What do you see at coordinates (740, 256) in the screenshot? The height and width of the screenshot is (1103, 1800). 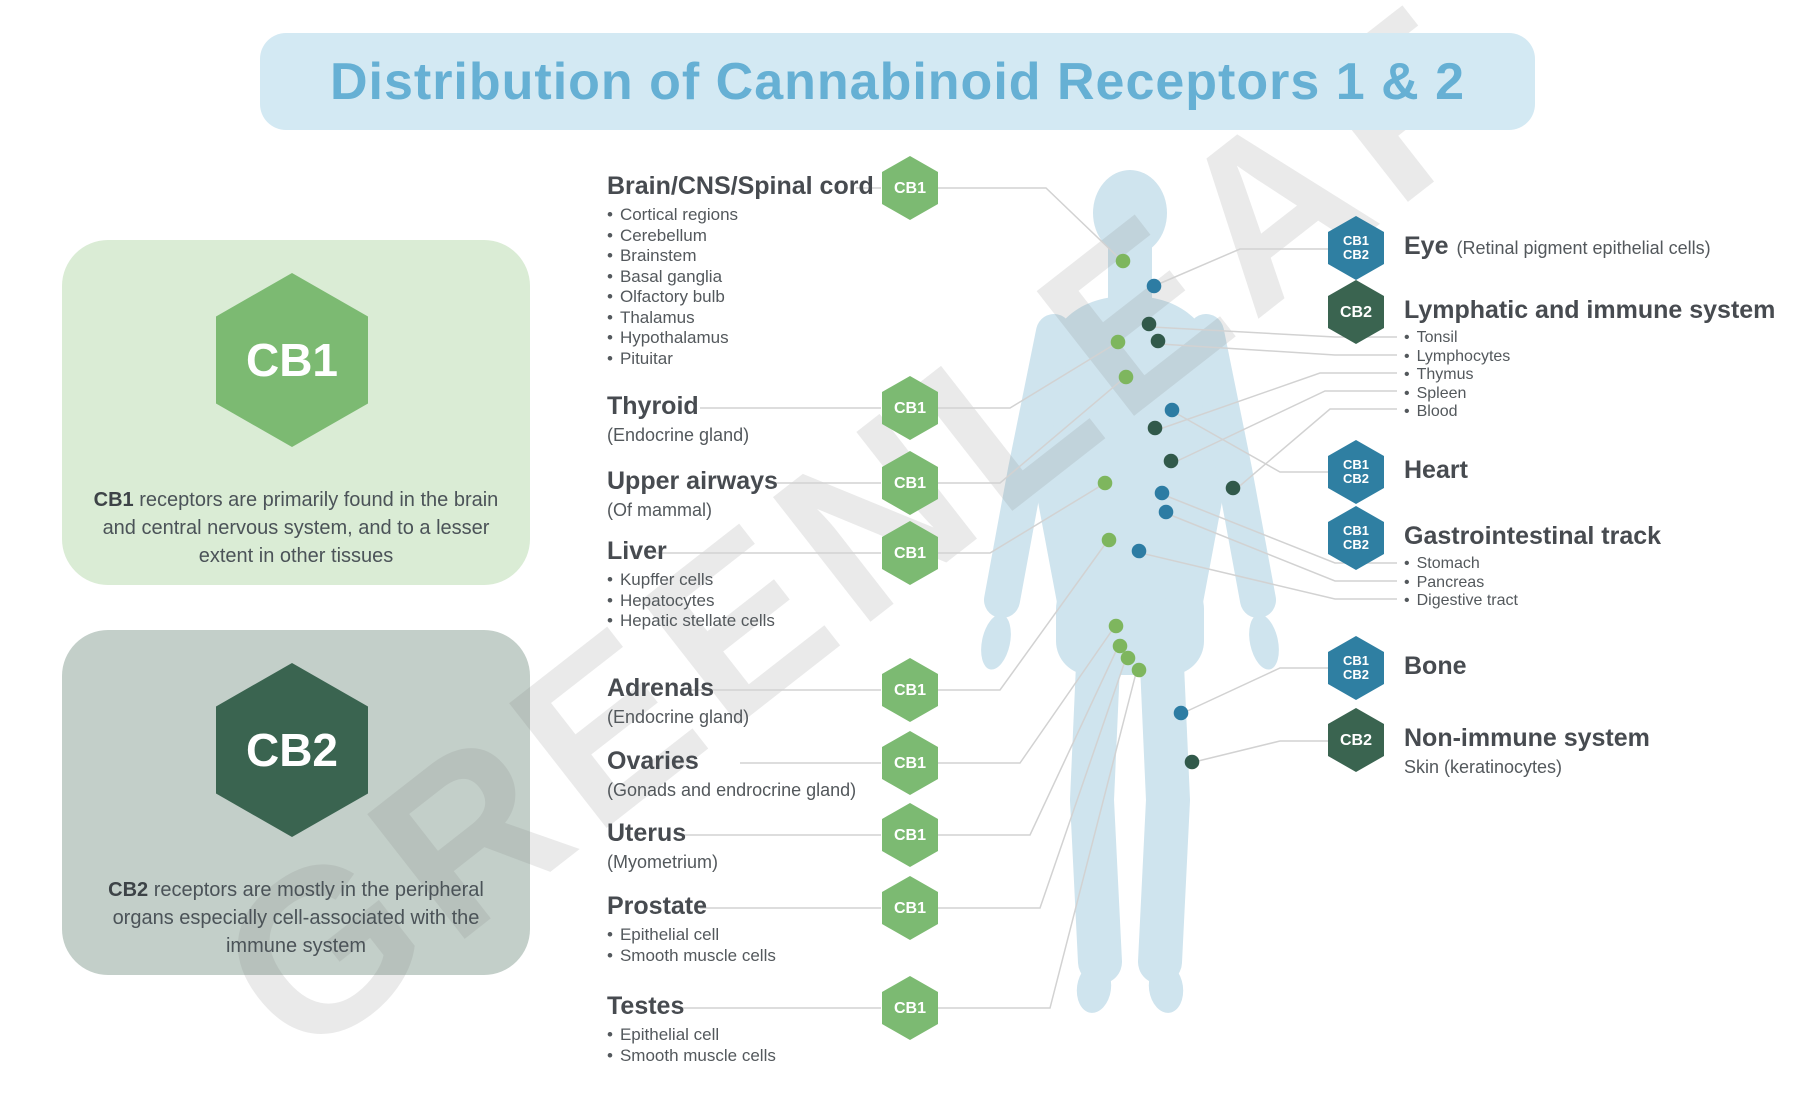 I see `bullet-item-brainstem: Brainstem` at bounding box center [740, 256].